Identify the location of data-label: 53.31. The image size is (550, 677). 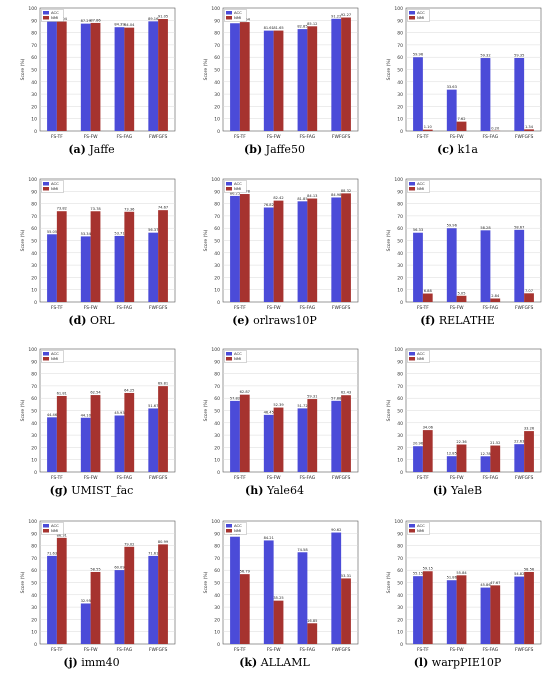
(346, 576).